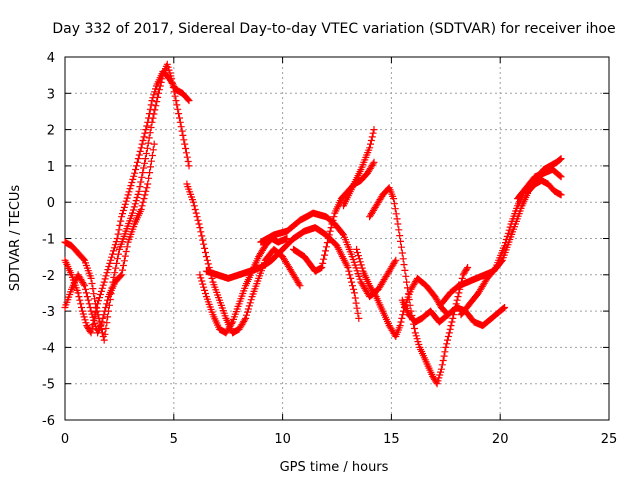  I want to click on x-tick-label: 15, so click(391, 439).